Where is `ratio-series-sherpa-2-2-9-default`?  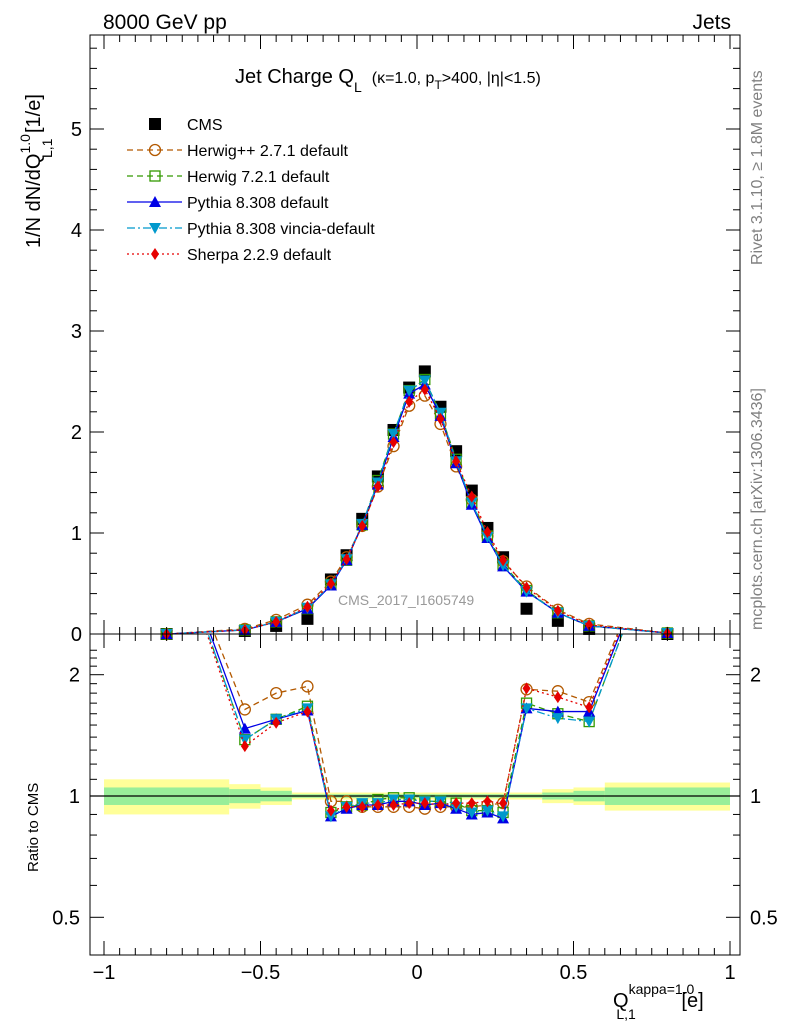 ratio-series-sherpa-2-2-9-default is located at coordinates (413, 725).